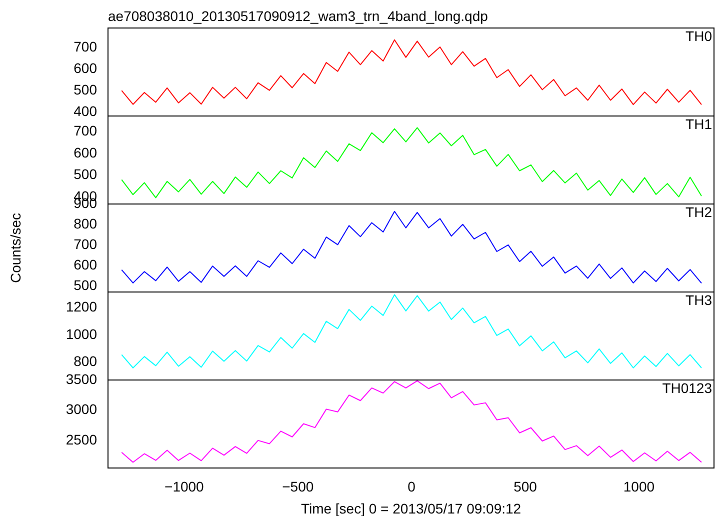 This screenshot has width=717, height=516. I want to click on x-tick-label: −1000, so click(184, 486).